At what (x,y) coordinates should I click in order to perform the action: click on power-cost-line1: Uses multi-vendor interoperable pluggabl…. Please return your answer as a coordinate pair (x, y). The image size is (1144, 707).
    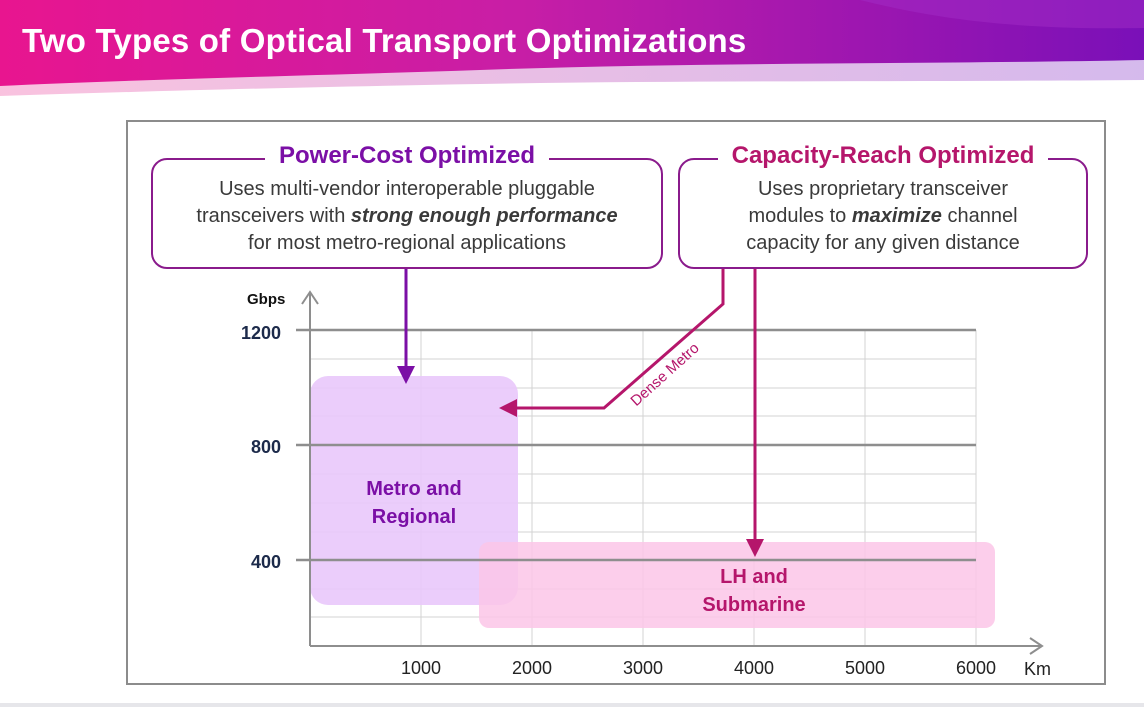
    Looking at the image, I should click on (407, 189).